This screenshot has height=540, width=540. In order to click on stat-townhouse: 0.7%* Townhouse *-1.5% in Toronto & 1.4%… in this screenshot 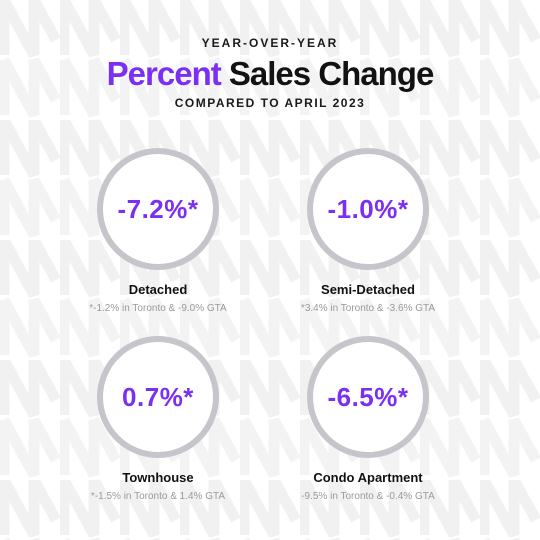, I will do `click(158, 419)`.